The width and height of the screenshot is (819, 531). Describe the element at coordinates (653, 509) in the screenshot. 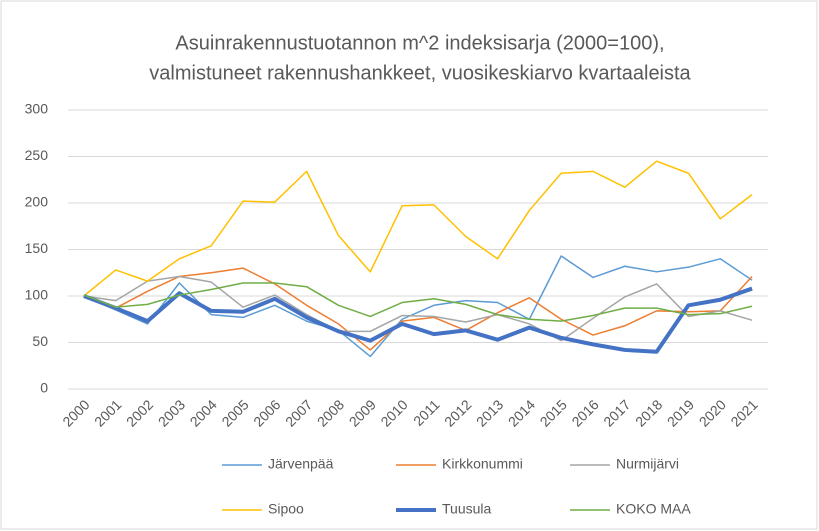

I see `legend-label: KOKO MAA` at that location.